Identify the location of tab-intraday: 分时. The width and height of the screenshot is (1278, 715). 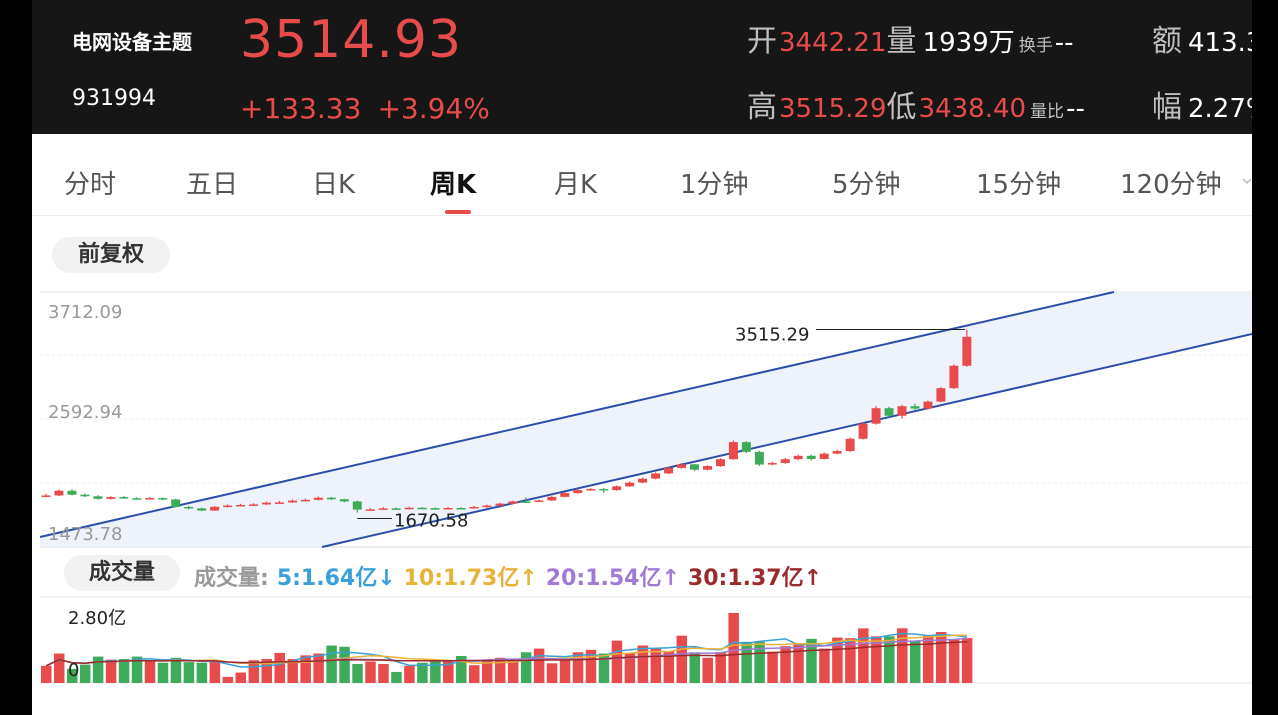
(90, 185).